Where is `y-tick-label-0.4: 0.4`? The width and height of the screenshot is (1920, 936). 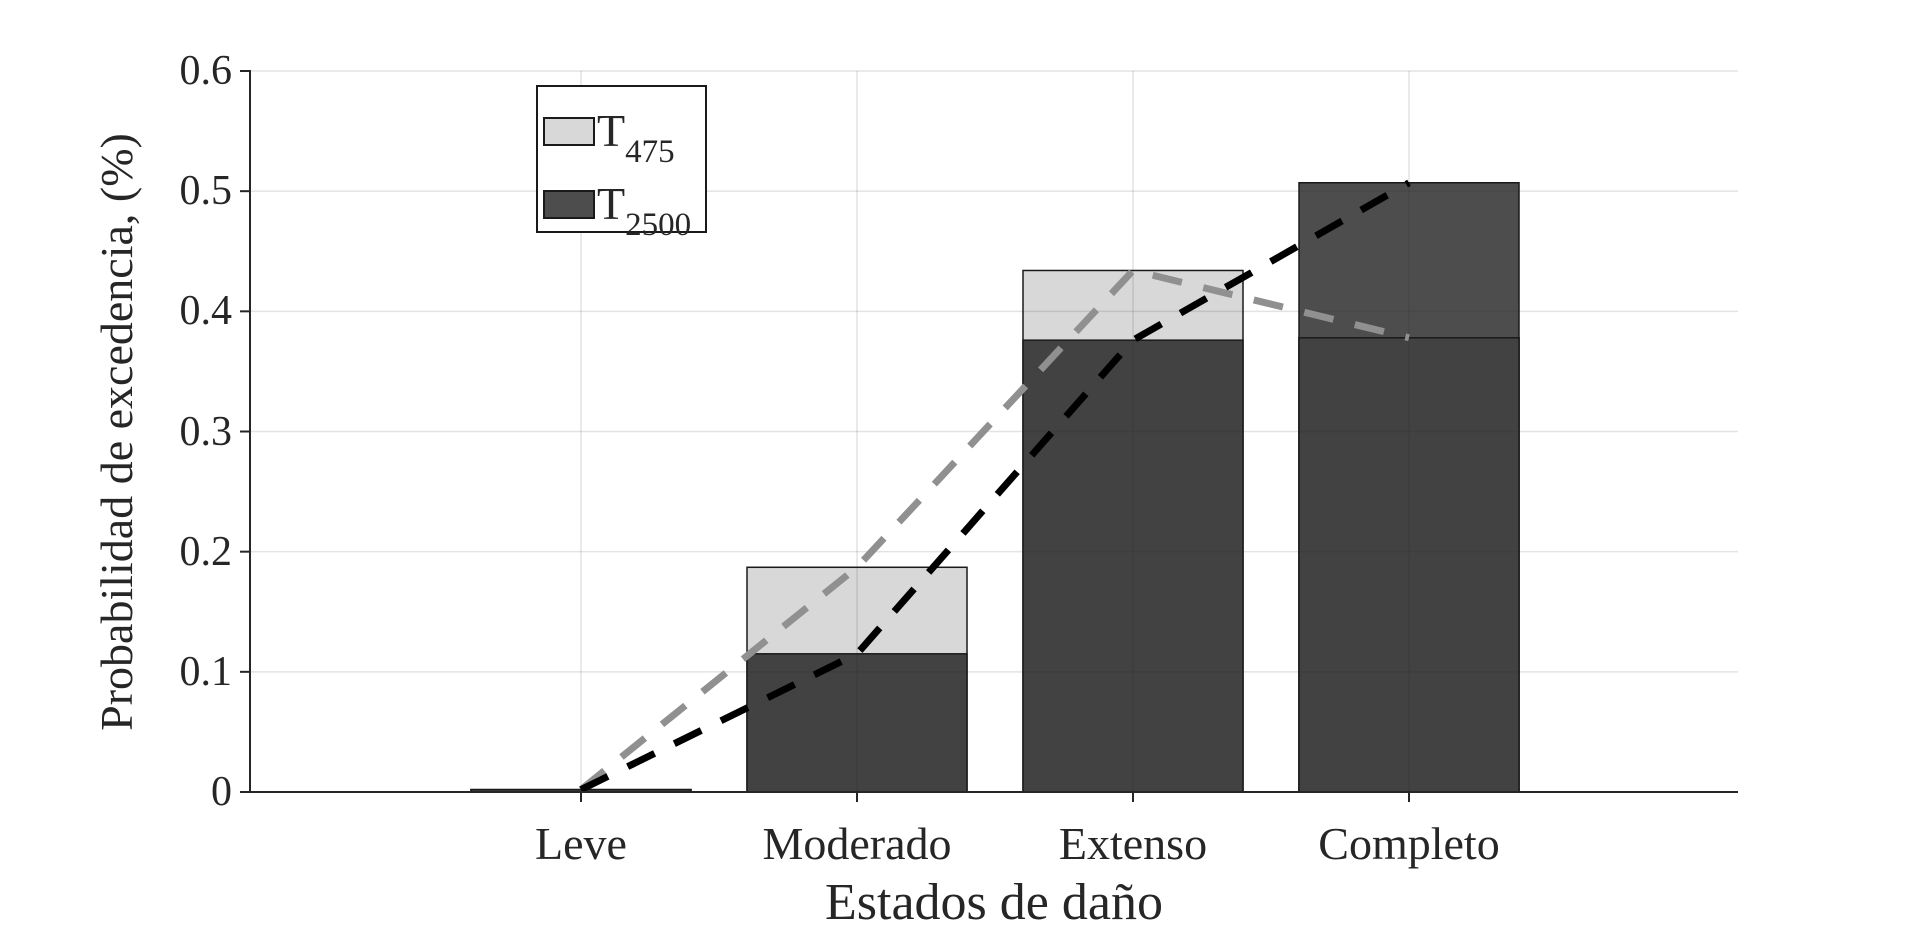 y-tick-label-0.4: 0.4 is located at coordinates (206, 311).